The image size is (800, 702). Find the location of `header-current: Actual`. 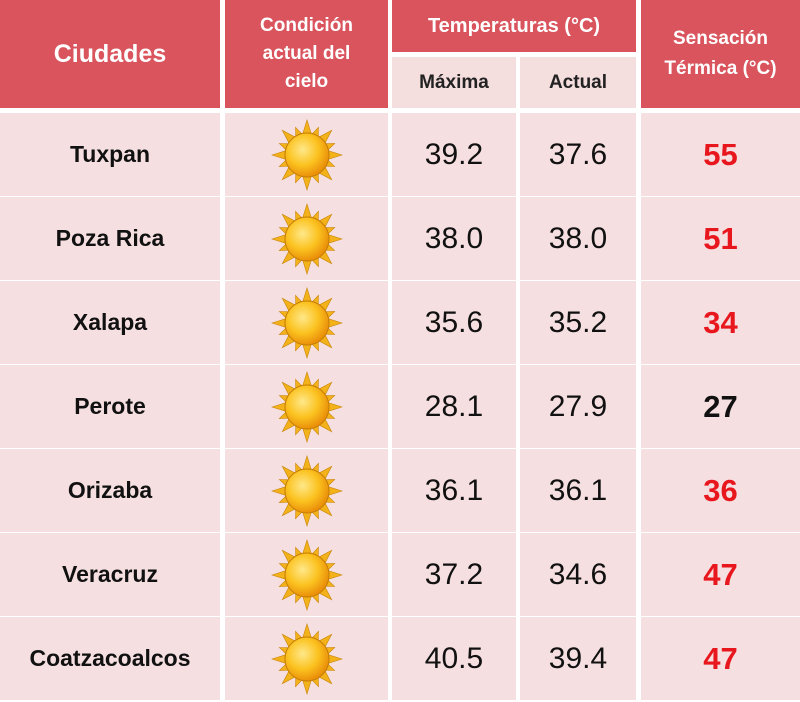

header-current: Actual is located at coordinates (578, 82).